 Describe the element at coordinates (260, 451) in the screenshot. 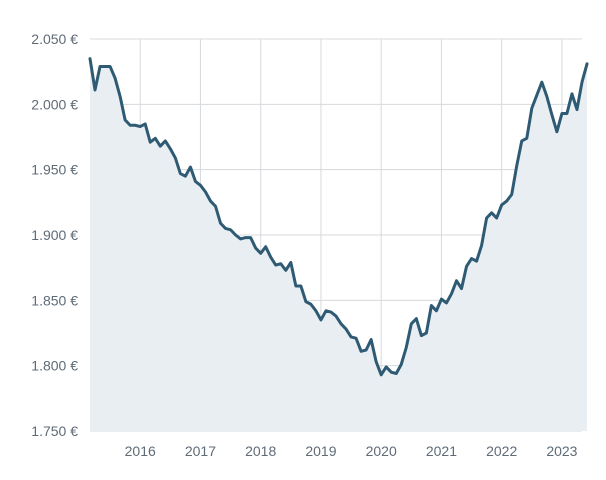

I see `x-tick-label: 2018` at that location.